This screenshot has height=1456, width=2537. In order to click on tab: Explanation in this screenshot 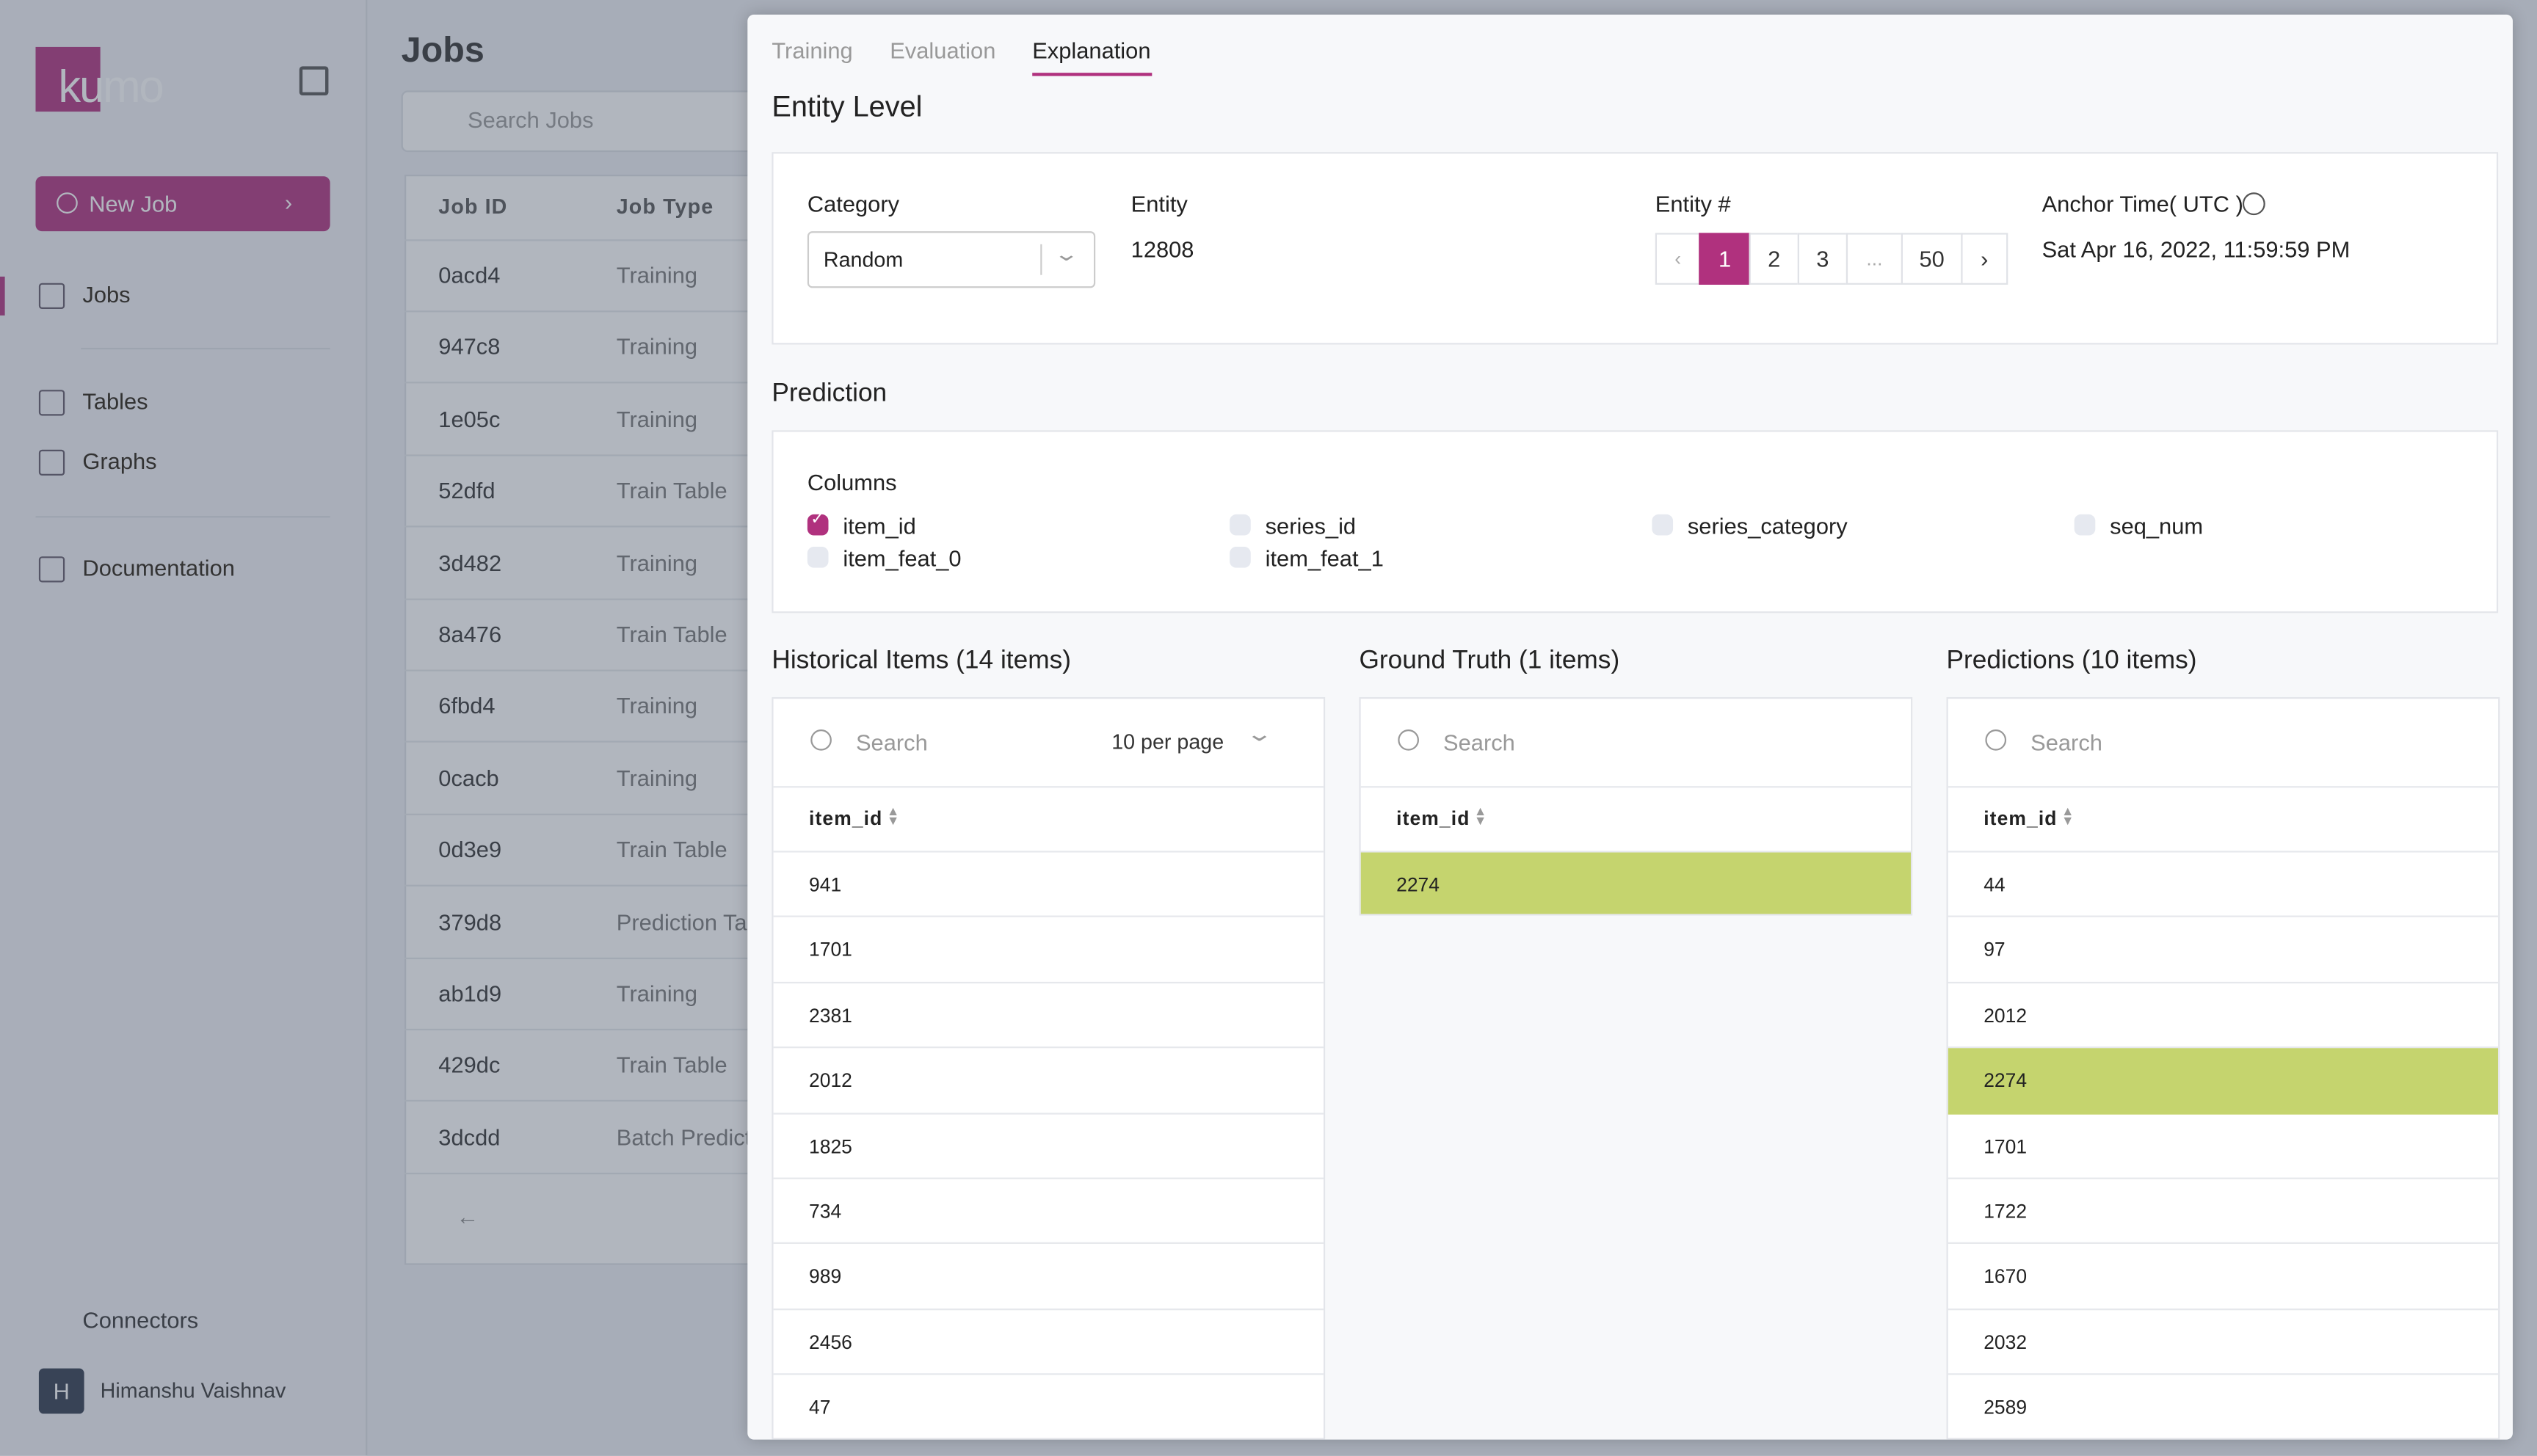, I will do `click(1091, 50)`.